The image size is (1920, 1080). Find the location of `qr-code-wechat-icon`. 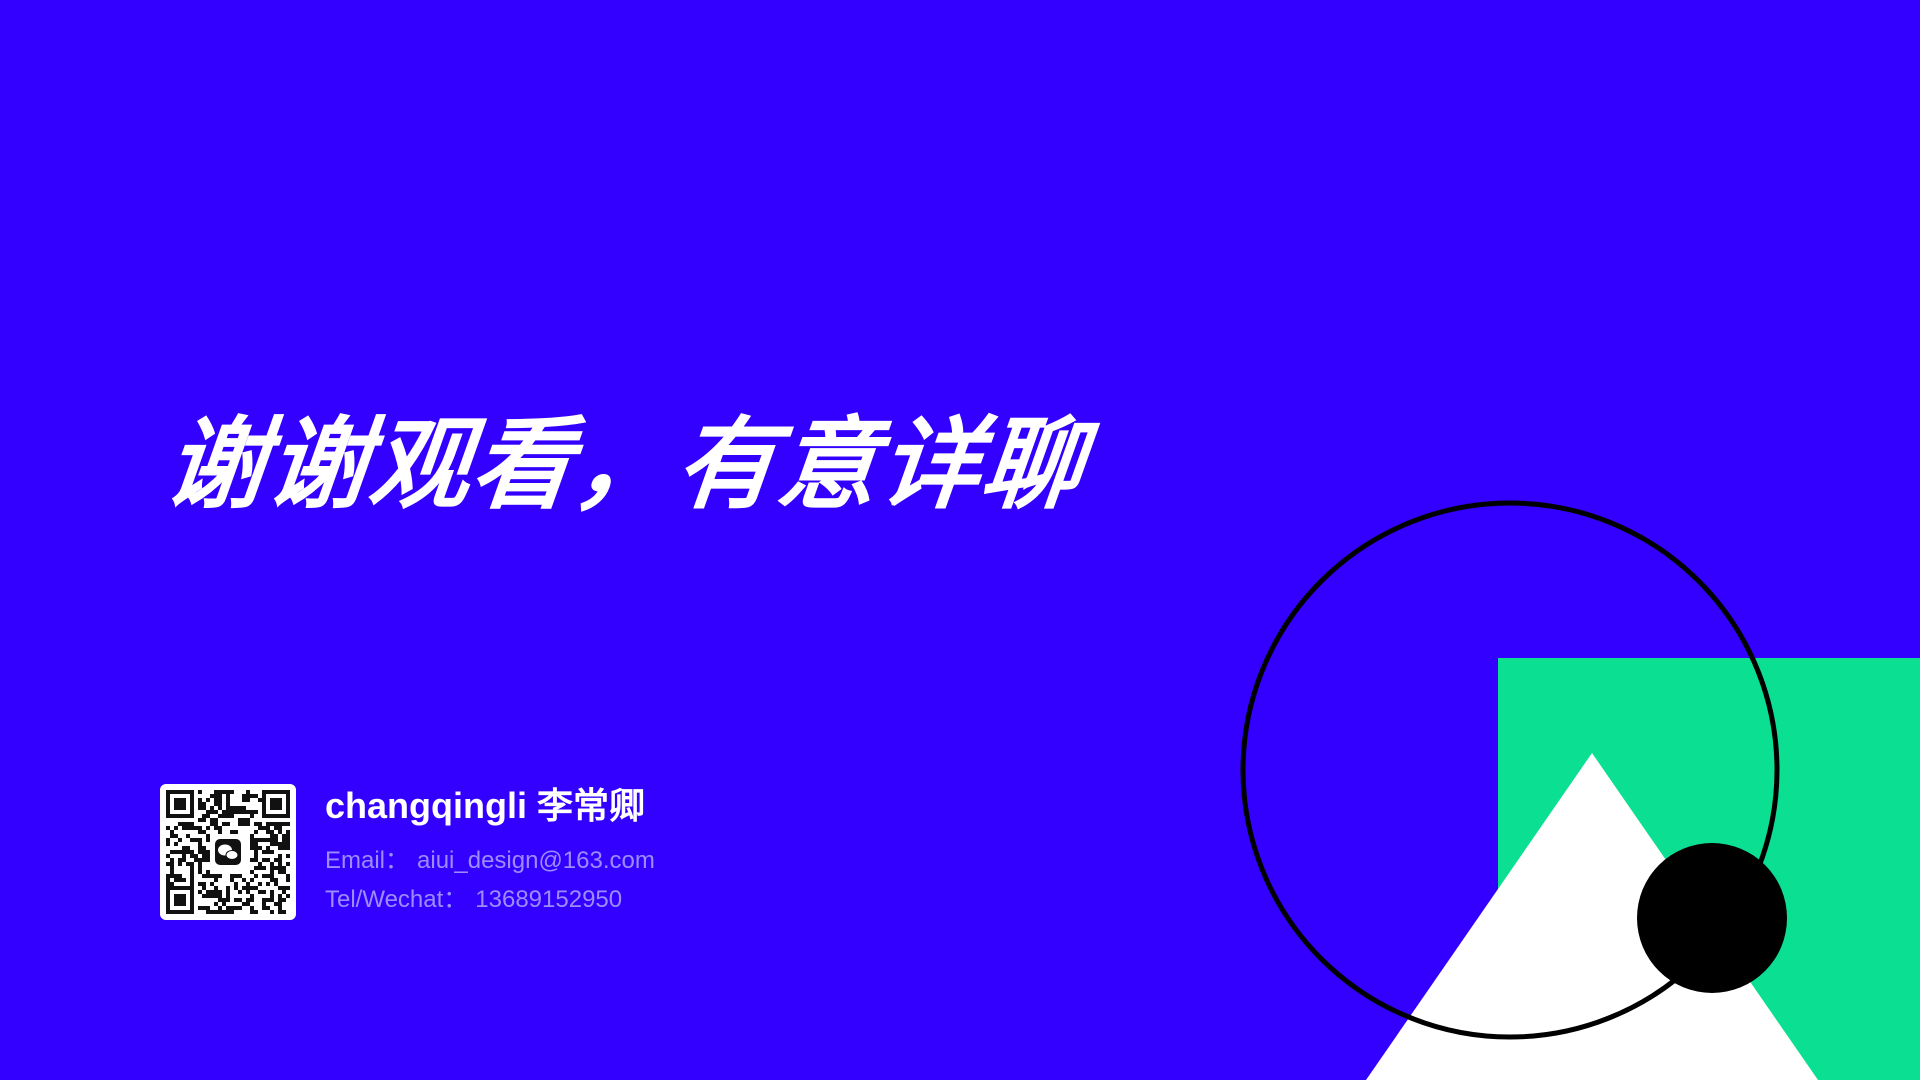

qr-code-wechat-icon is located at coordinates (228, 852).